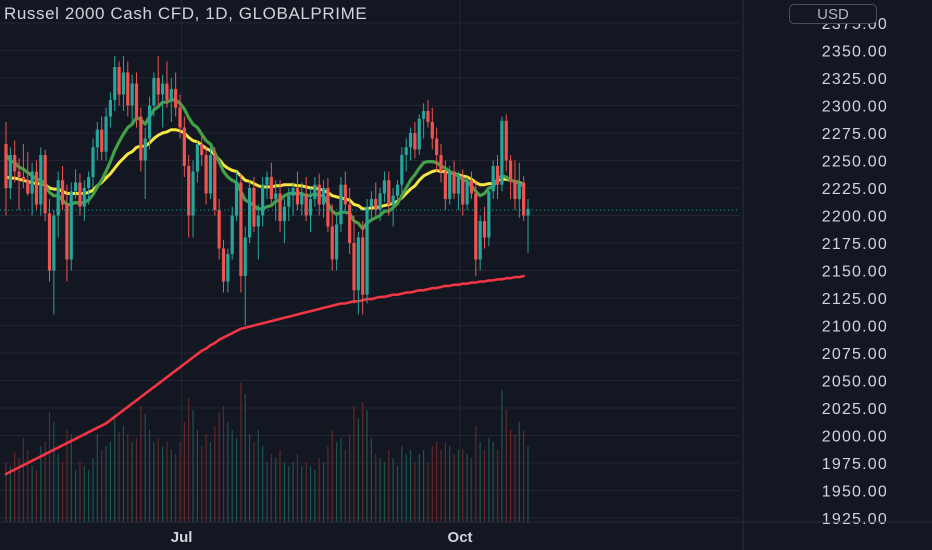 The width and height of the screenshot is (932, 550). Describe the element at coordinates (855, 409) in the screenshot. I see `price-tick-label: 2025.00` at that location.